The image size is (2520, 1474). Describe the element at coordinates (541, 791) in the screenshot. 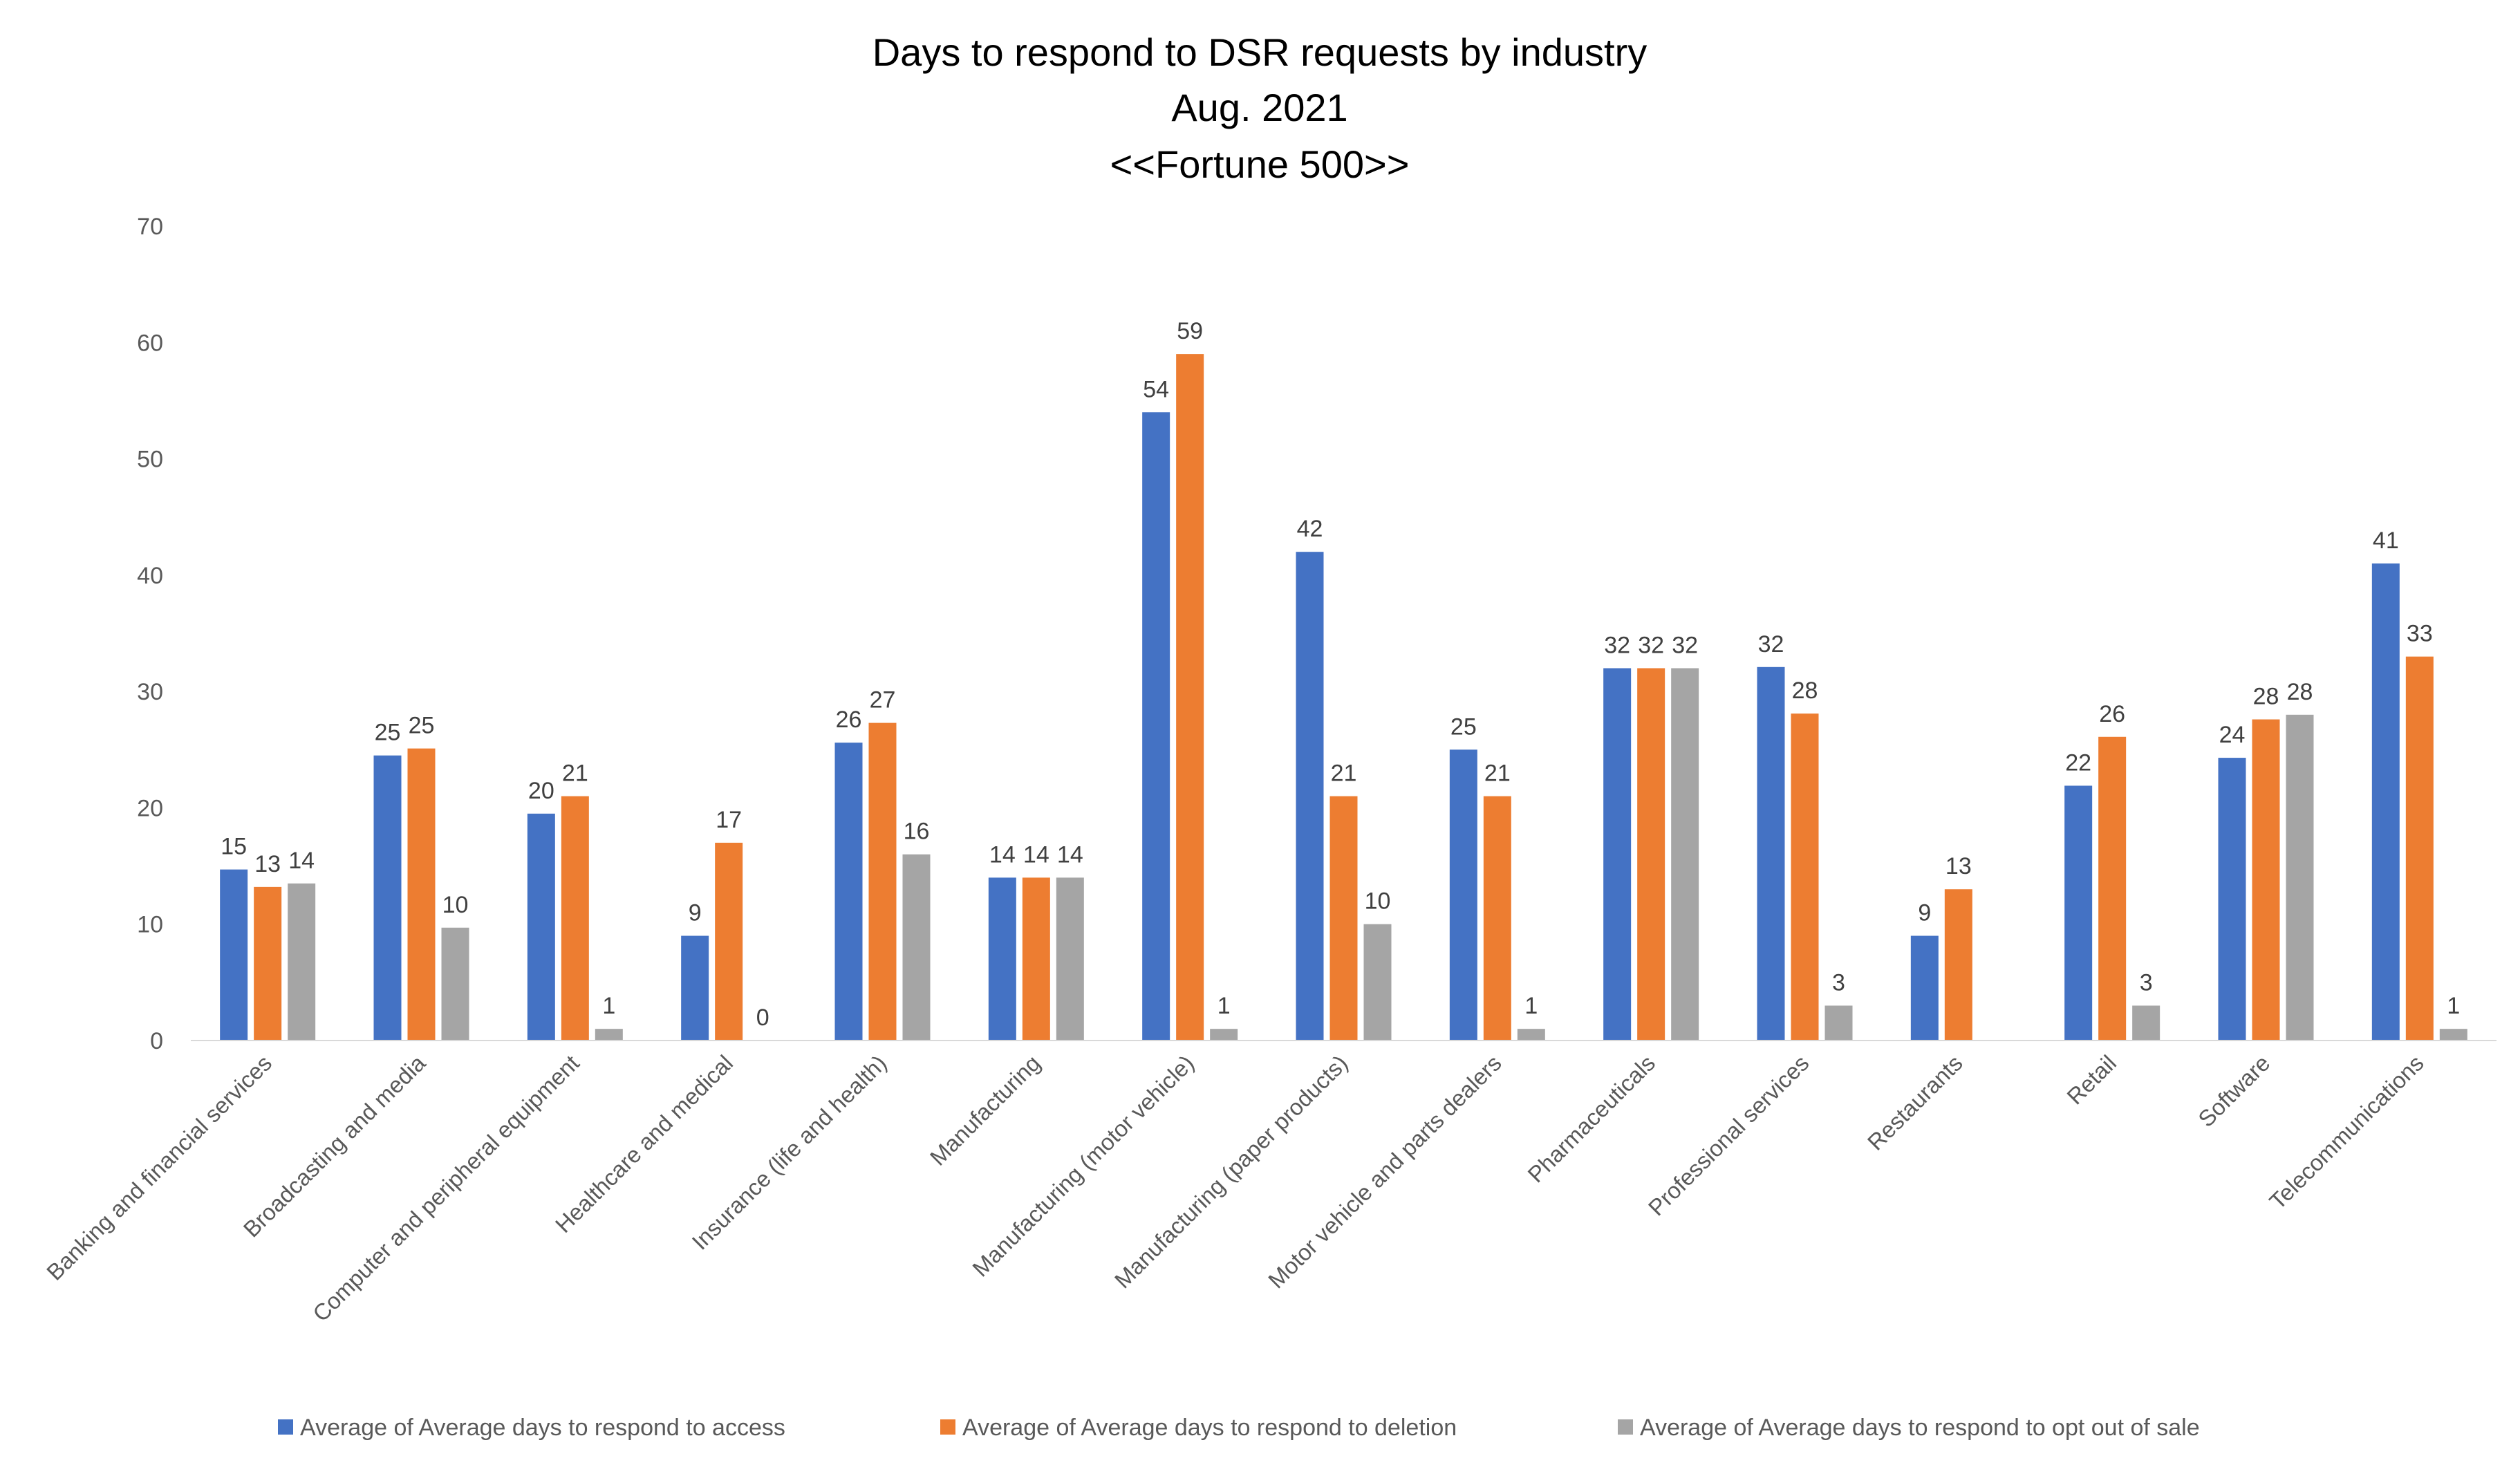

I see `data-label: 20` at that location.